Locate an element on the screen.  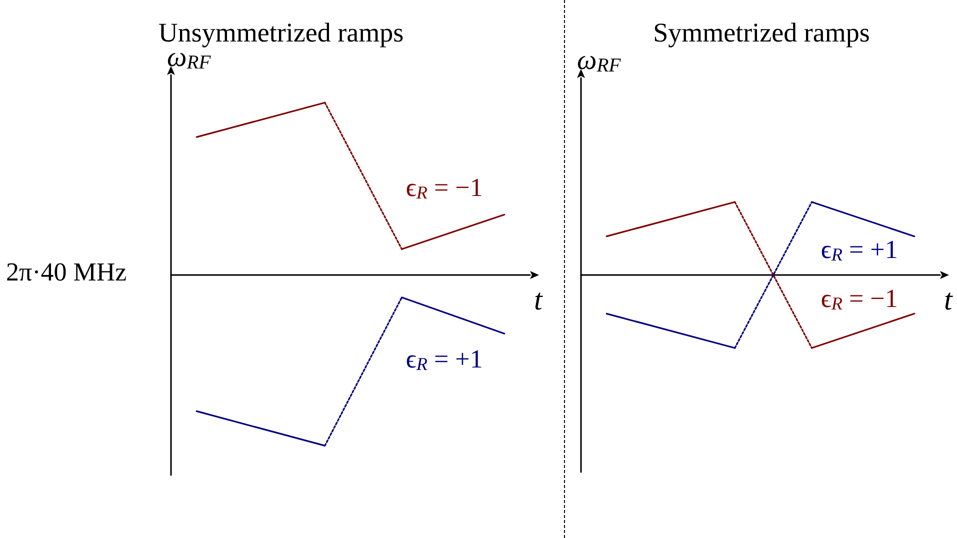
y-axis-title: ωRF is located at coordinates (599, 60).